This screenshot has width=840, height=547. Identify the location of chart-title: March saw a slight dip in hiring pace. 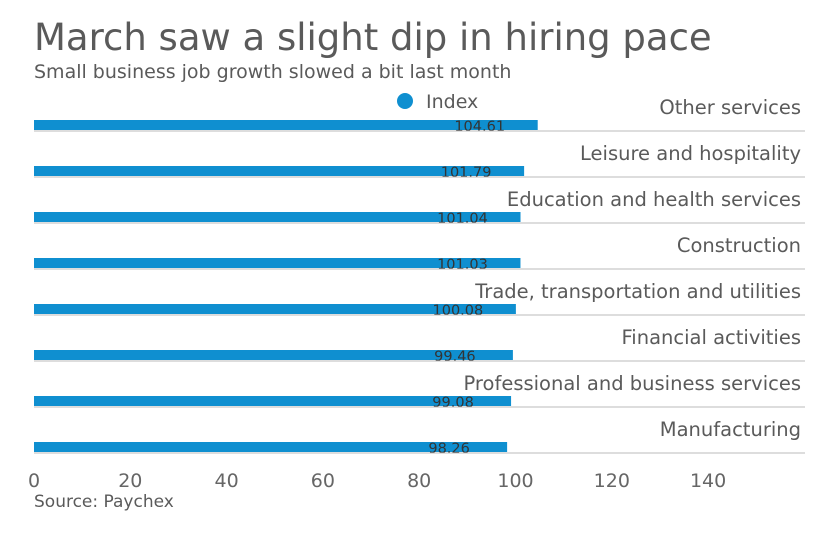
(373, 37).